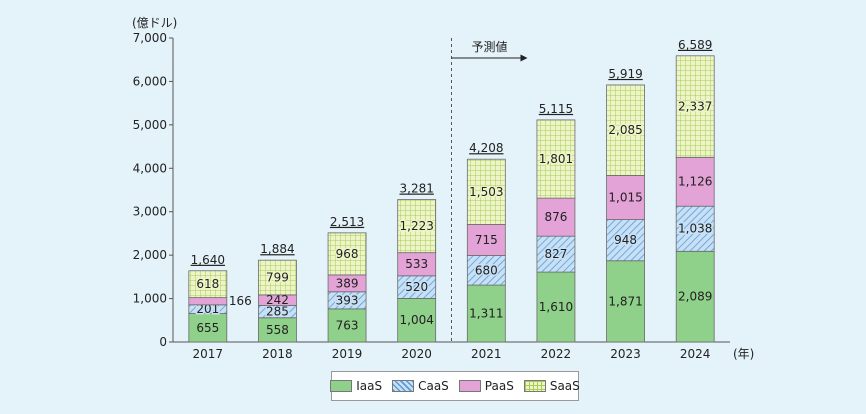  I want to click on legend-item-saas: SaaS, so click(551, 386).